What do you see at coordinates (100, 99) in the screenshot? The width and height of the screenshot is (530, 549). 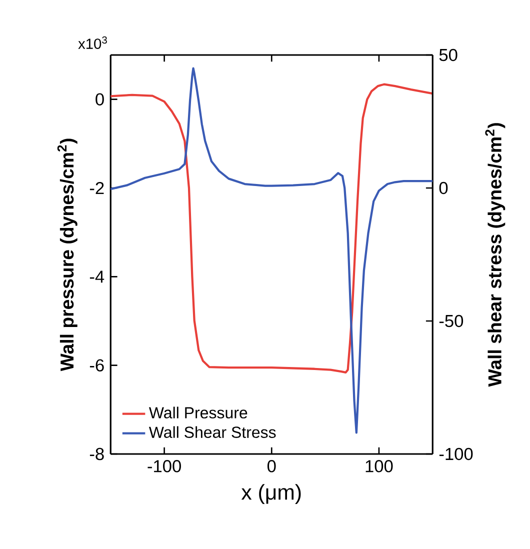 I see `y-tick-label: 0` at bounding box center [100, 99].